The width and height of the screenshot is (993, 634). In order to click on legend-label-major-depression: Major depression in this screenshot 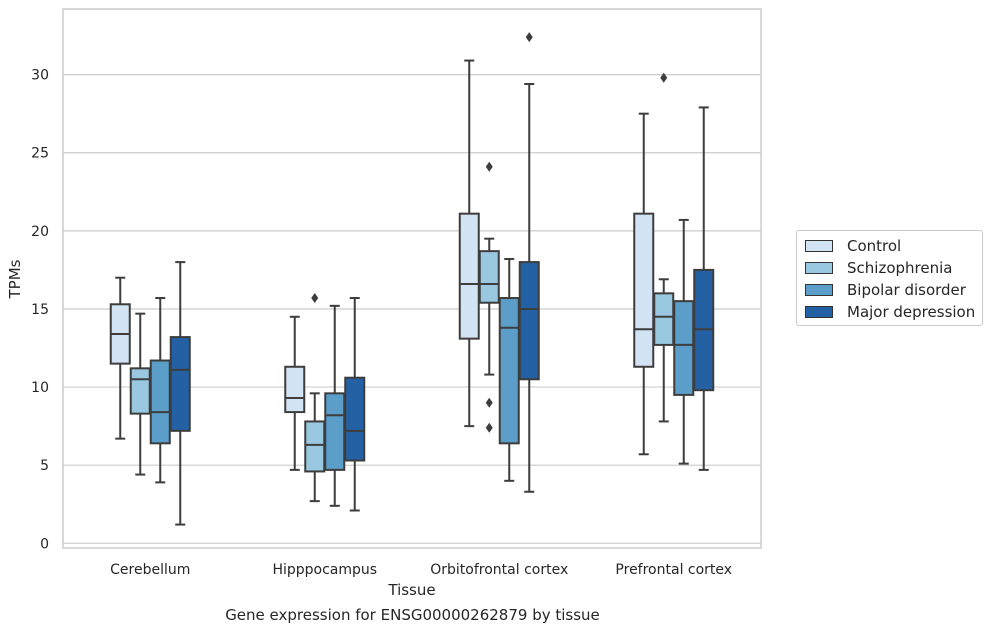, I will do `click(911, 312)`.